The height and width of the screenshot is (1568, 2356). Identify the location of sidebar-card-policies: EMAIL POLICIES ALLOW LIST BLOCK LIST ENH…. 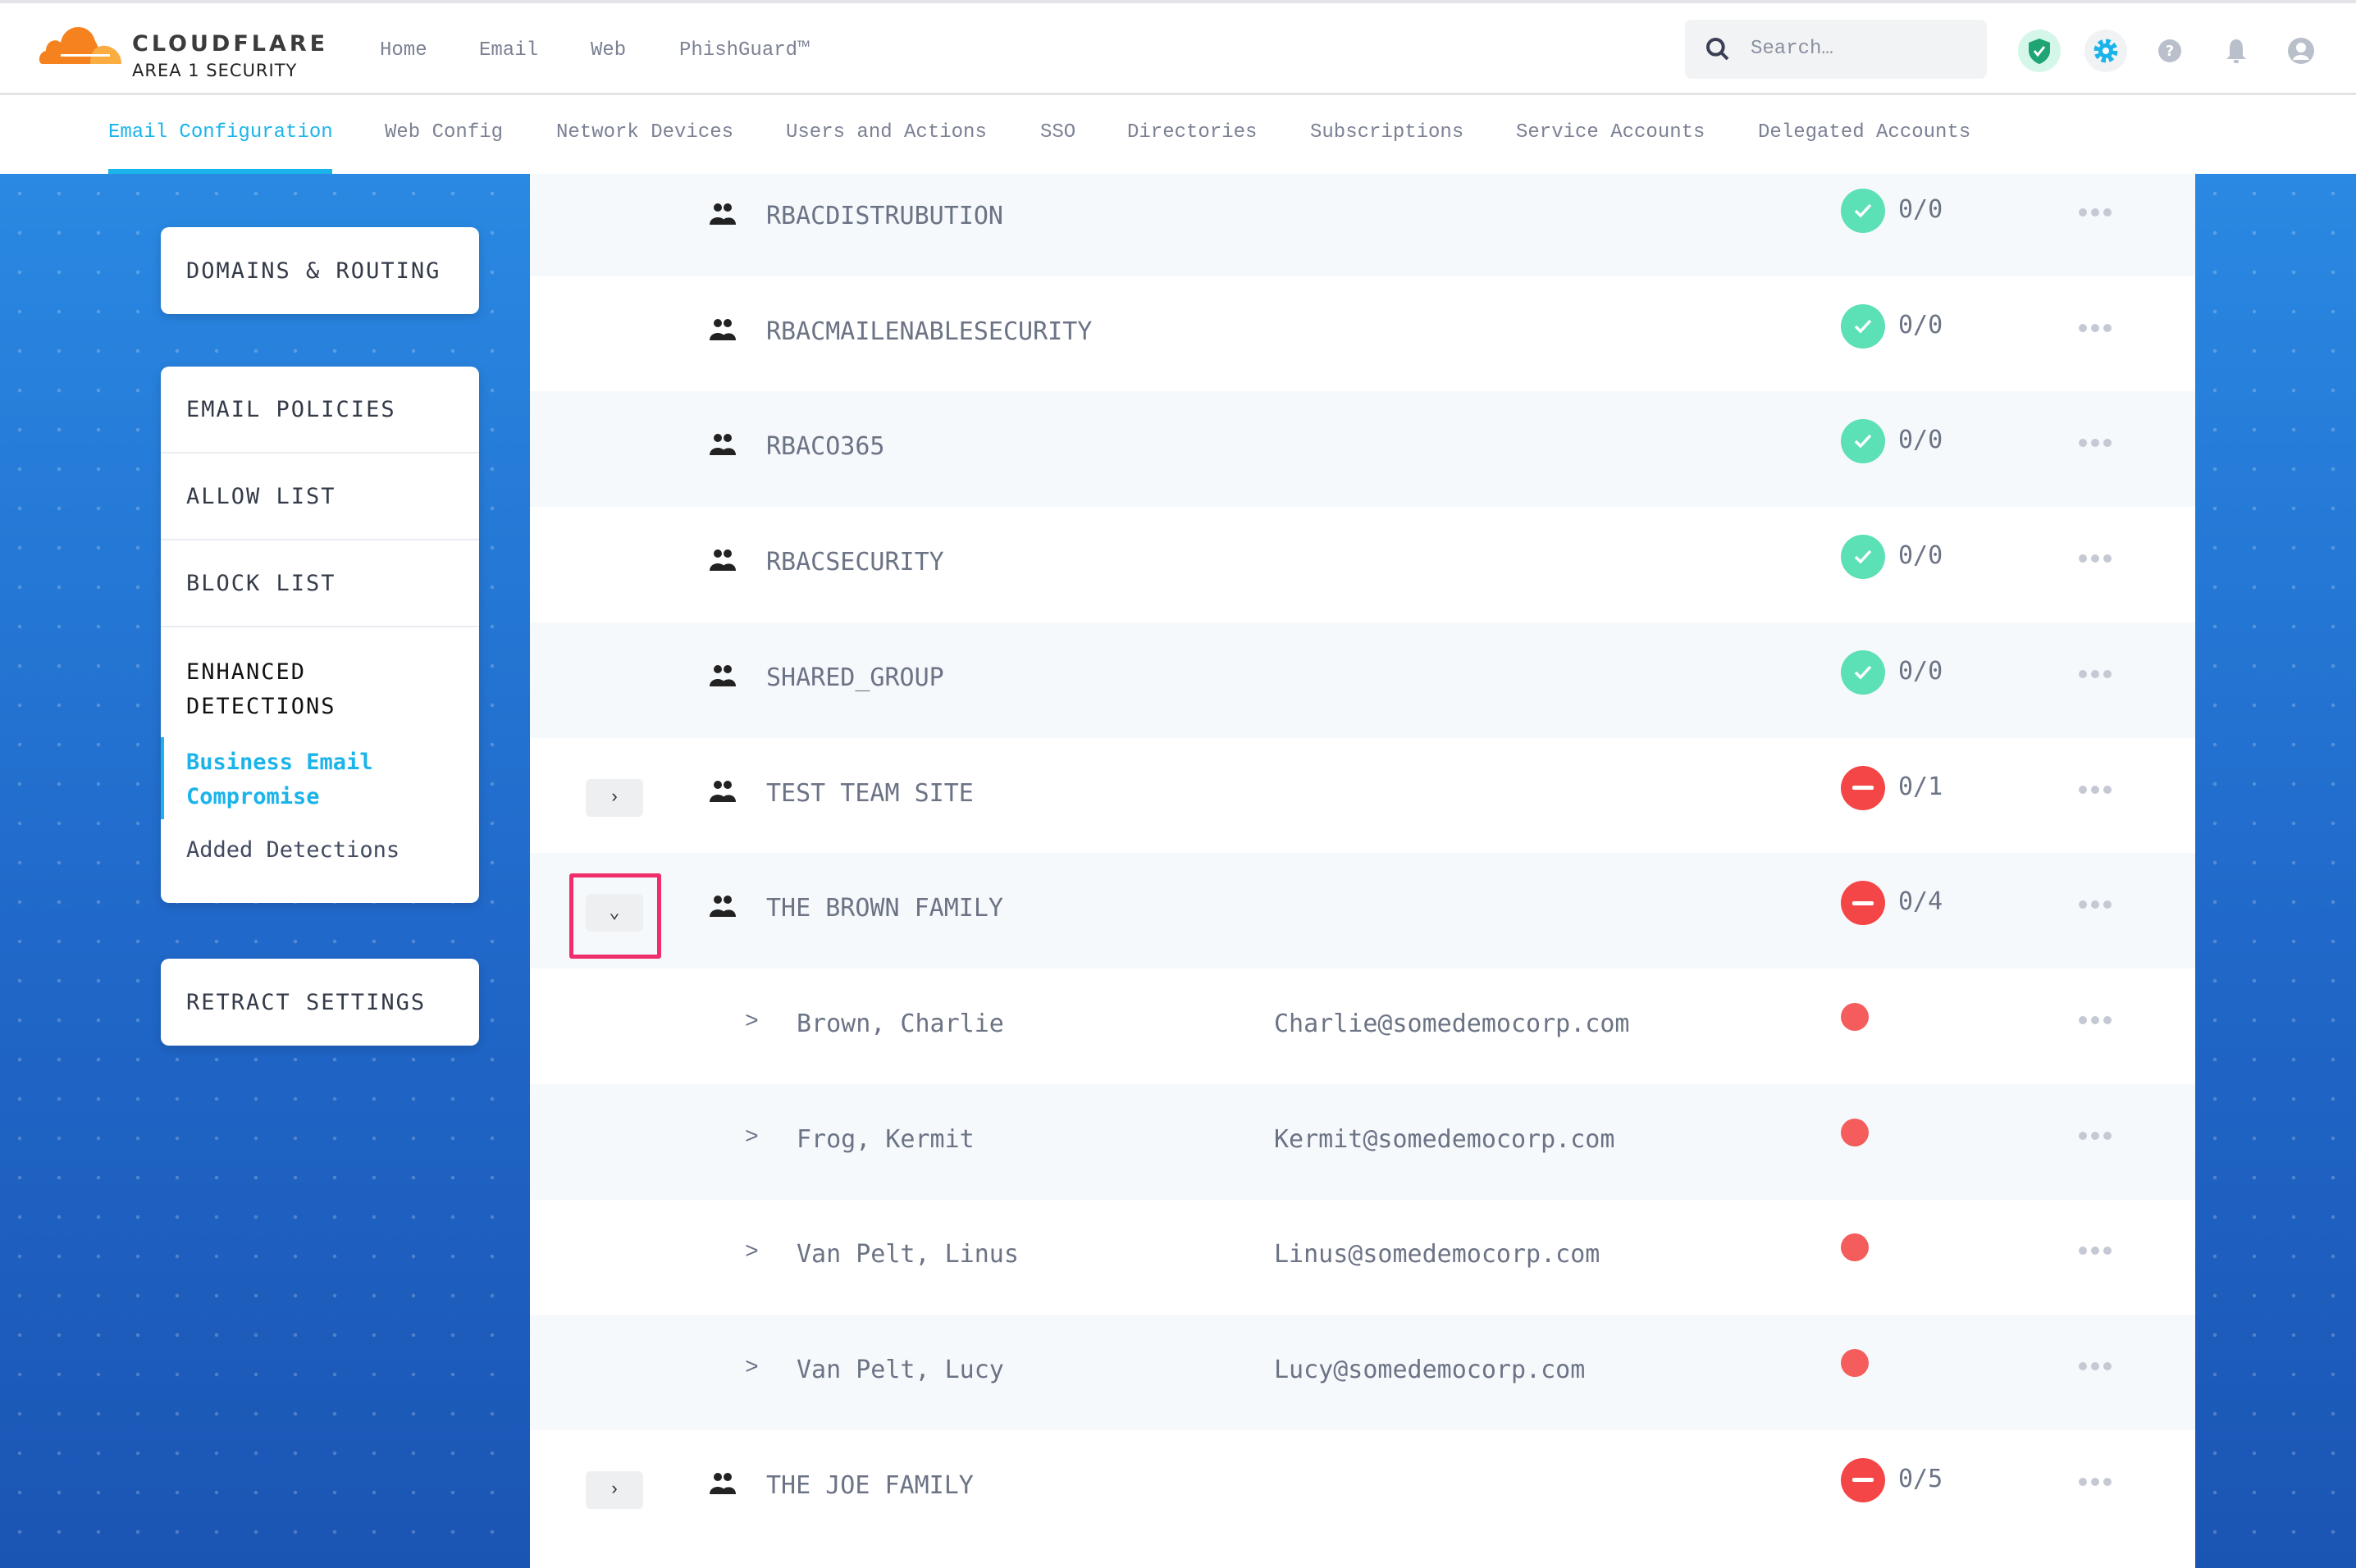
(320, 635).